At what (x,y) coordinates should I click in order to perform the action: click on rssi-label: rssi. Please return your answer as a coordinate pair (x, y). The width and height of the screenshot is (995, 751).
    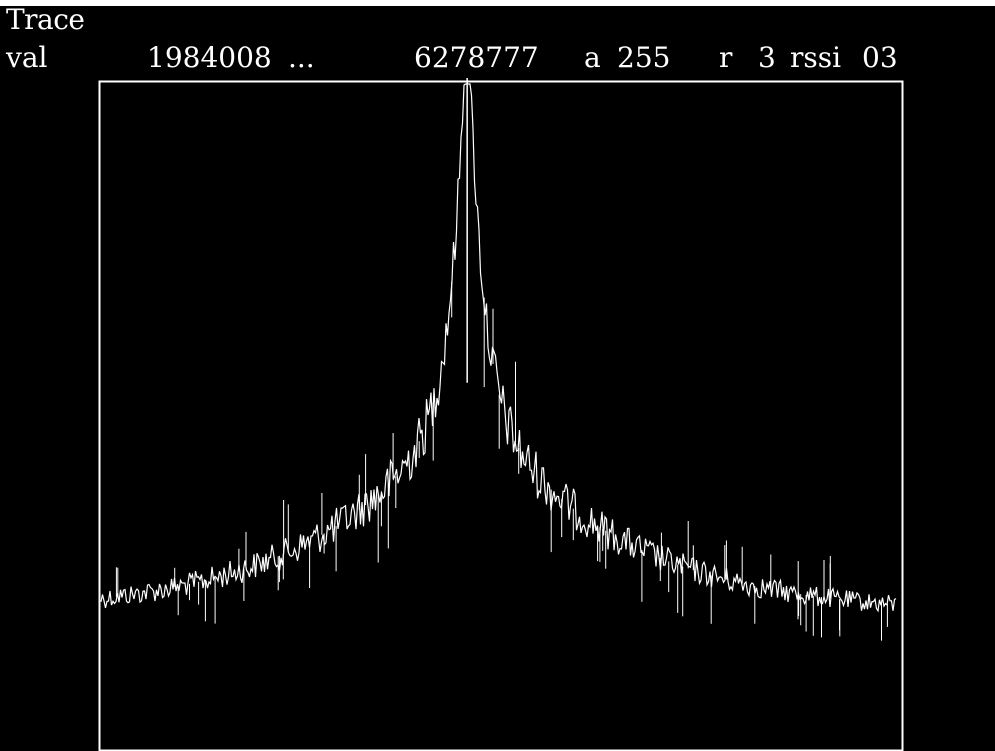
    Looking at the image, I should click on (816, 57).